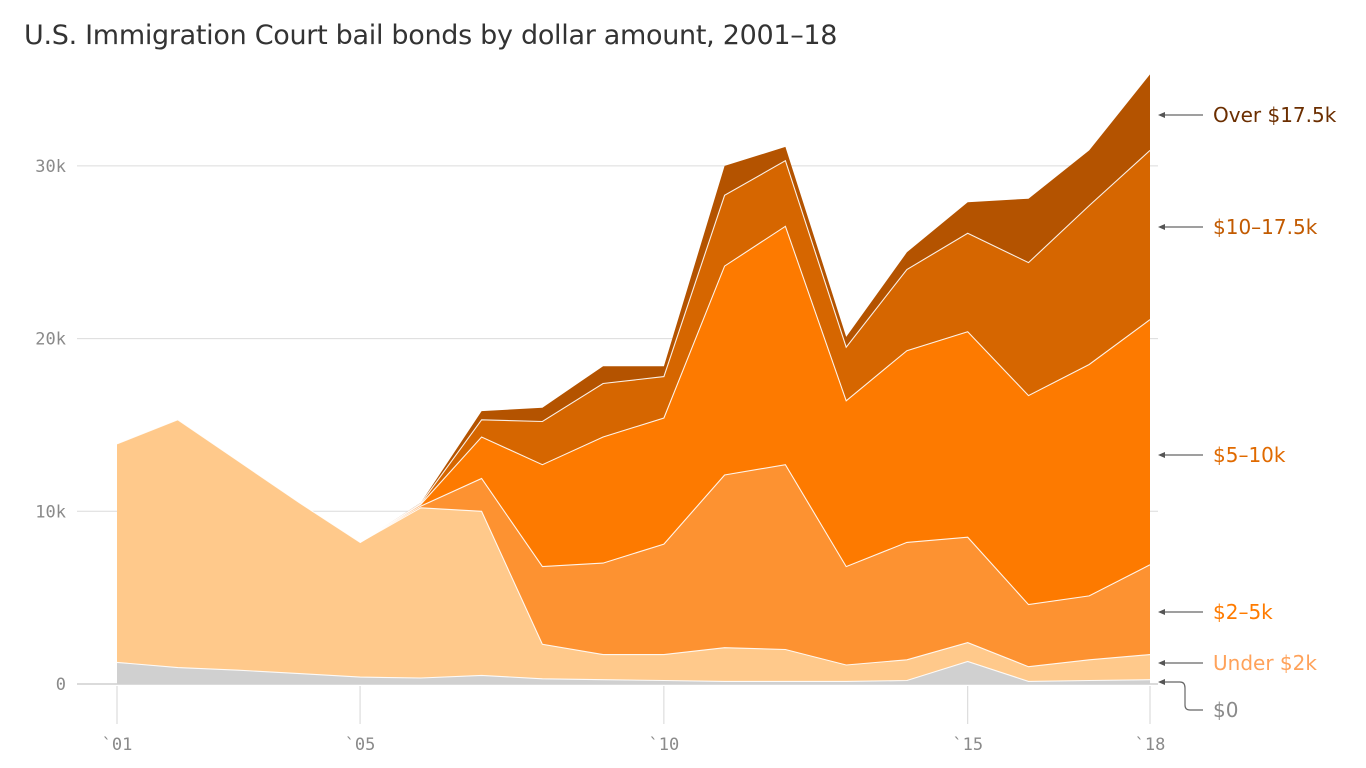 The width and height of the screenshot is (1366, 768). Describe the element at coordinates (61, 685) in the screenshot. I see `y-tick-label: 0` at that location.